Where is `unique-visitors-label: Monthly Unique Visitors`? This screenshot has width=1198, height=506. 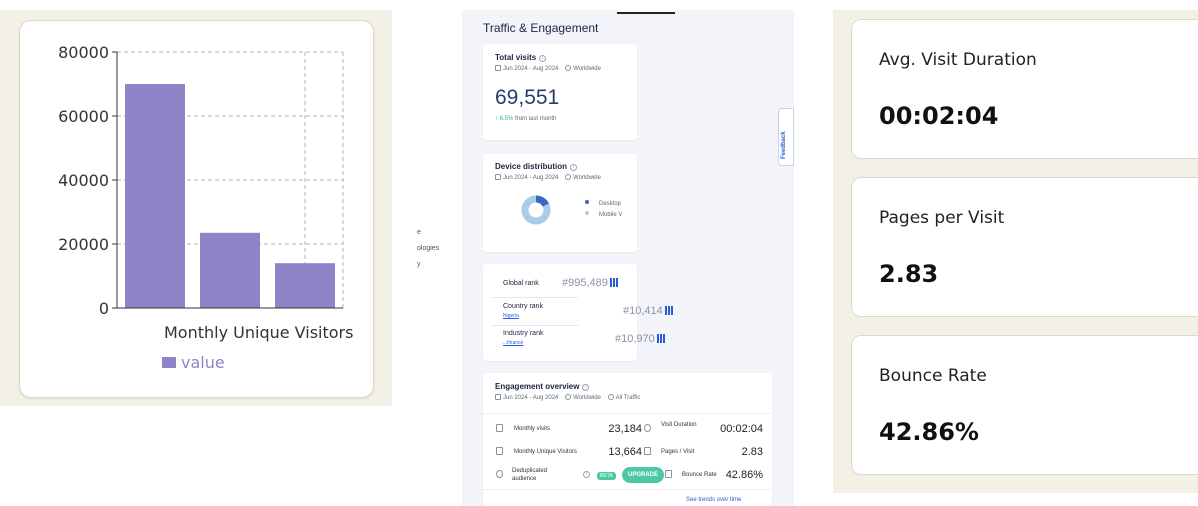 unique-visitors-label: Monthly Unique Visitors is located at coordinates (545, 452).